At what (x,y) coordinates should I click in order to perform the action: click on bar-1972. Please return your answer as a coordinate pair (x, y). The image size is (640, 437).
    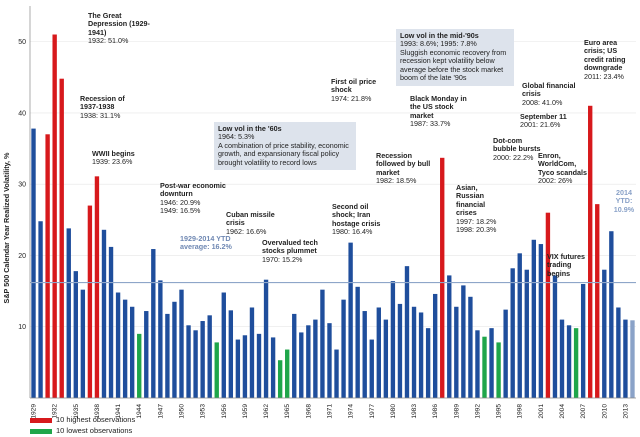
    Looking at the image, I should click on (336, 373).